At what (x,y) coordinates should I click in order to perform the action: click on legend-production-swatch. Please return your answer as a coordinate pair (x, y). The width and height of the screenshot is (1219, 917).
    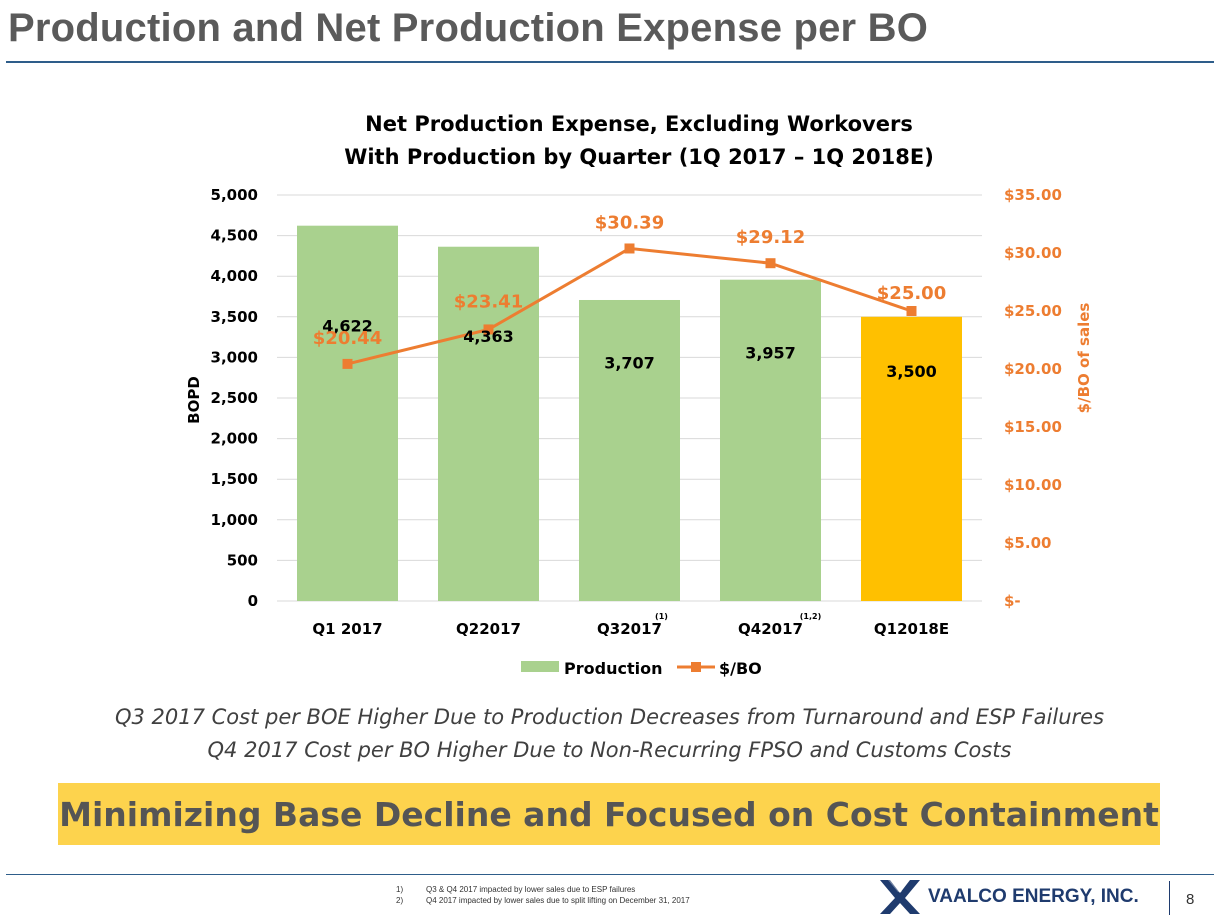
    Looking at the image, I should click on (540, 666).